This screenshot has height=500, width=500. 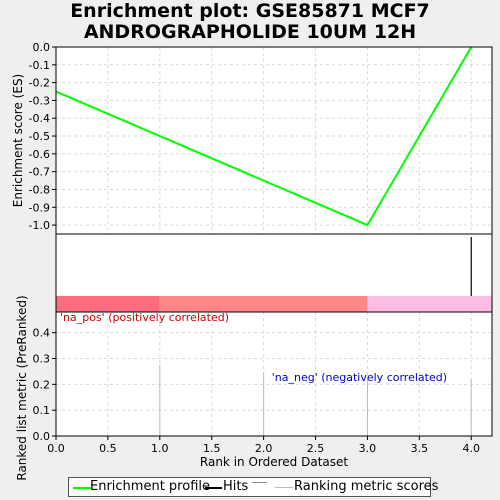 I want to click on es-y-axis-label: Enrichment score (ES), so click(x=18, y=140).